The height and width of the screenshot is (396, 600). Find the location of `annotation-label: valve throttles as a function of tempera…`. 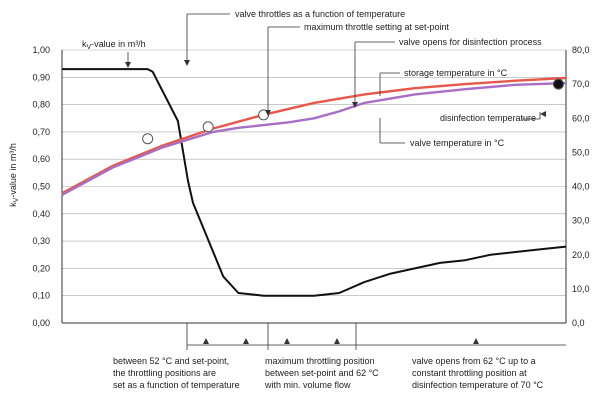

annotation-label: valve throttles as a function of tempera… is located at coordinates (320, 14).